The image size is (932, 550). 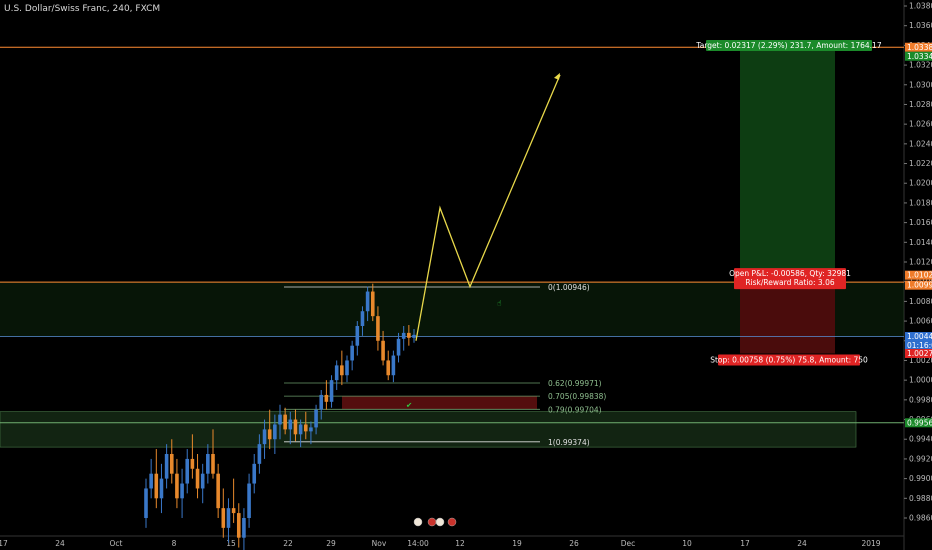 I want to click on y-tick-label: 1.03200, so click(x=920, y=65).